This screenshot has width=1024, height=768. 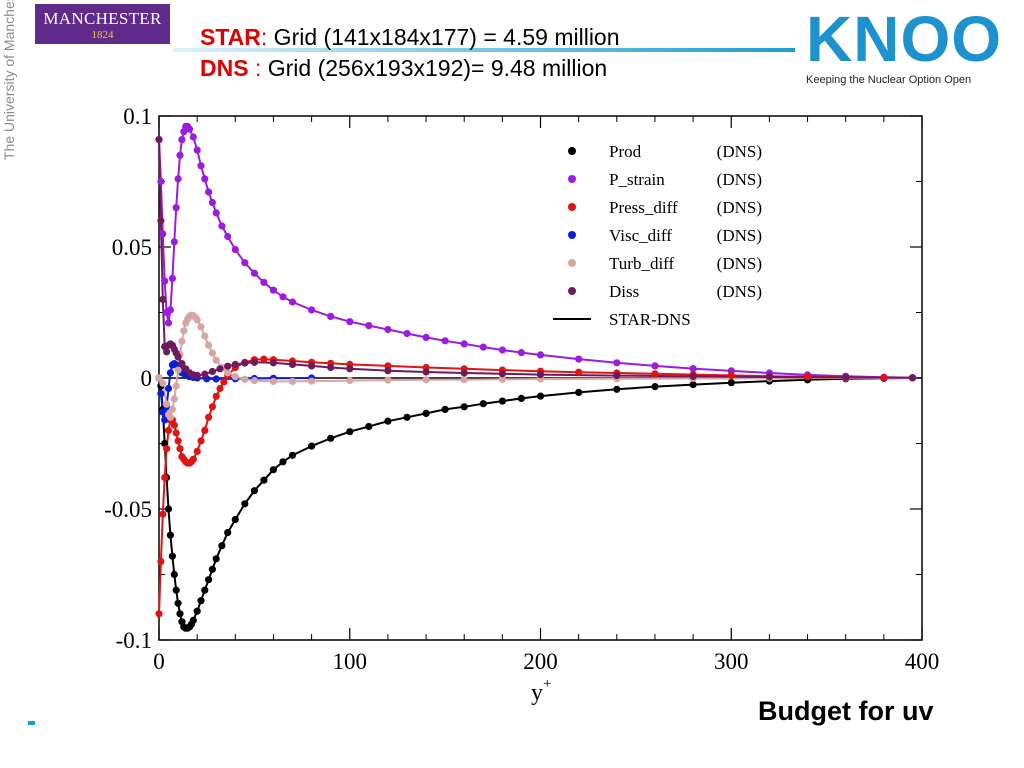 What do you see at coordinates (224, 68) in the screenshot?
I see `dns-keyword: DNS` at bounding box center [224, 68].